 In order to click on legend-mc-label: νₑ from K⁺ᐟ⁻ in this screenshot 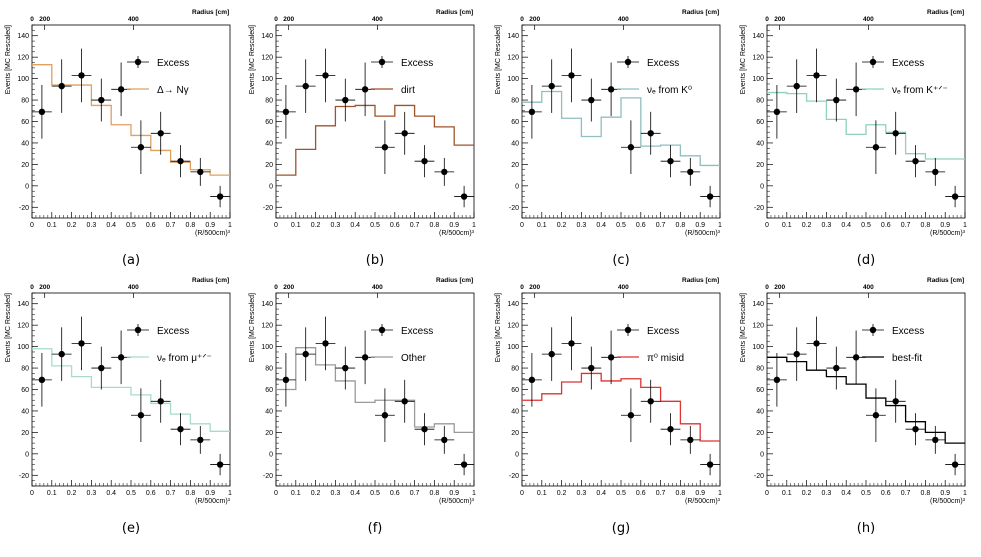, I will do `click(920, 90)`.